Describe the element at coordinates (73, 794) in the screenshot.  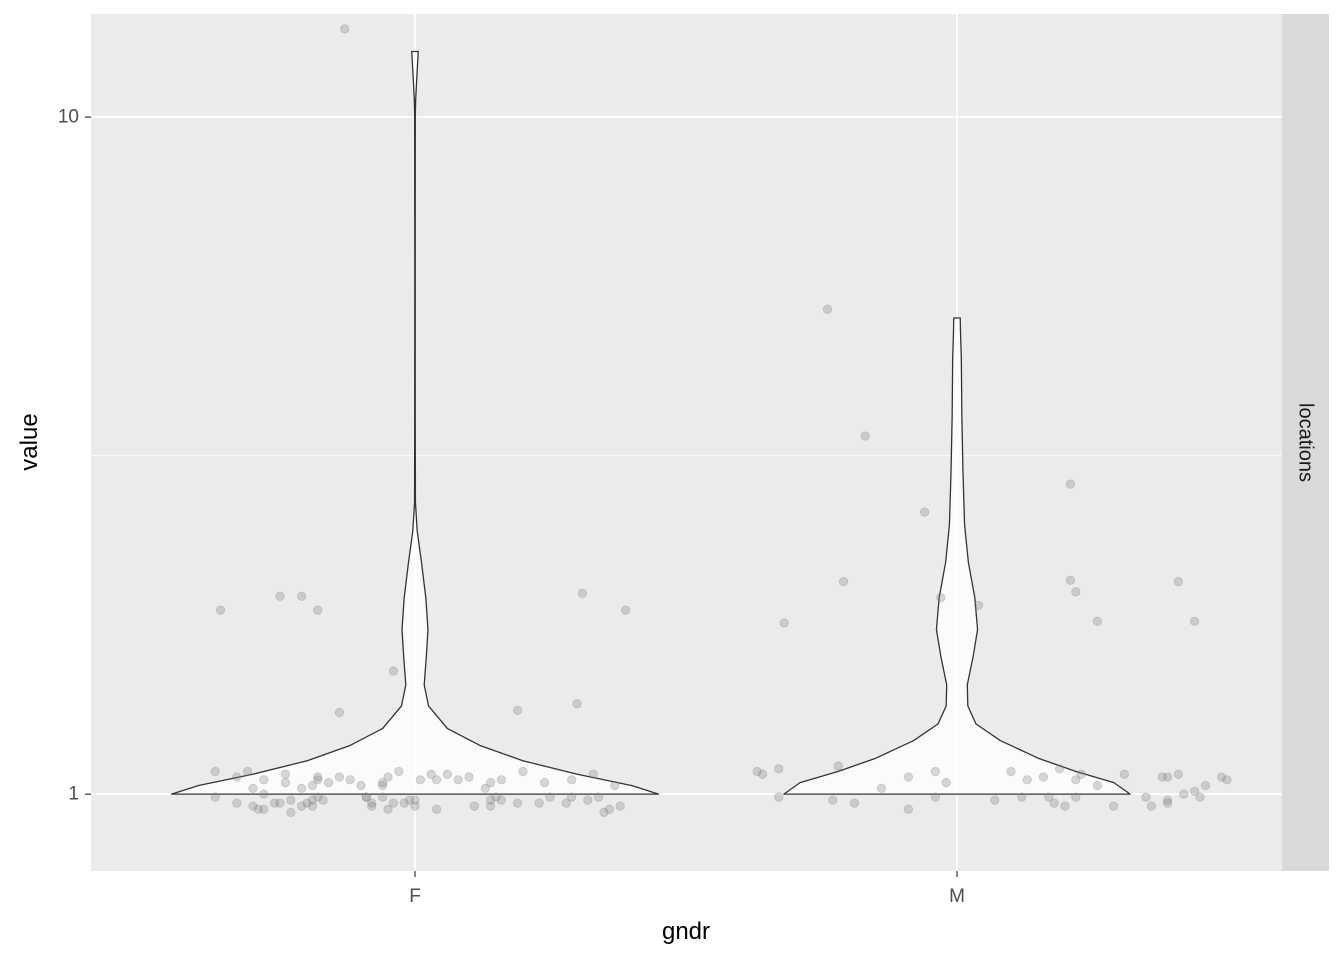
I see `y-tick-label: 1` at that location.